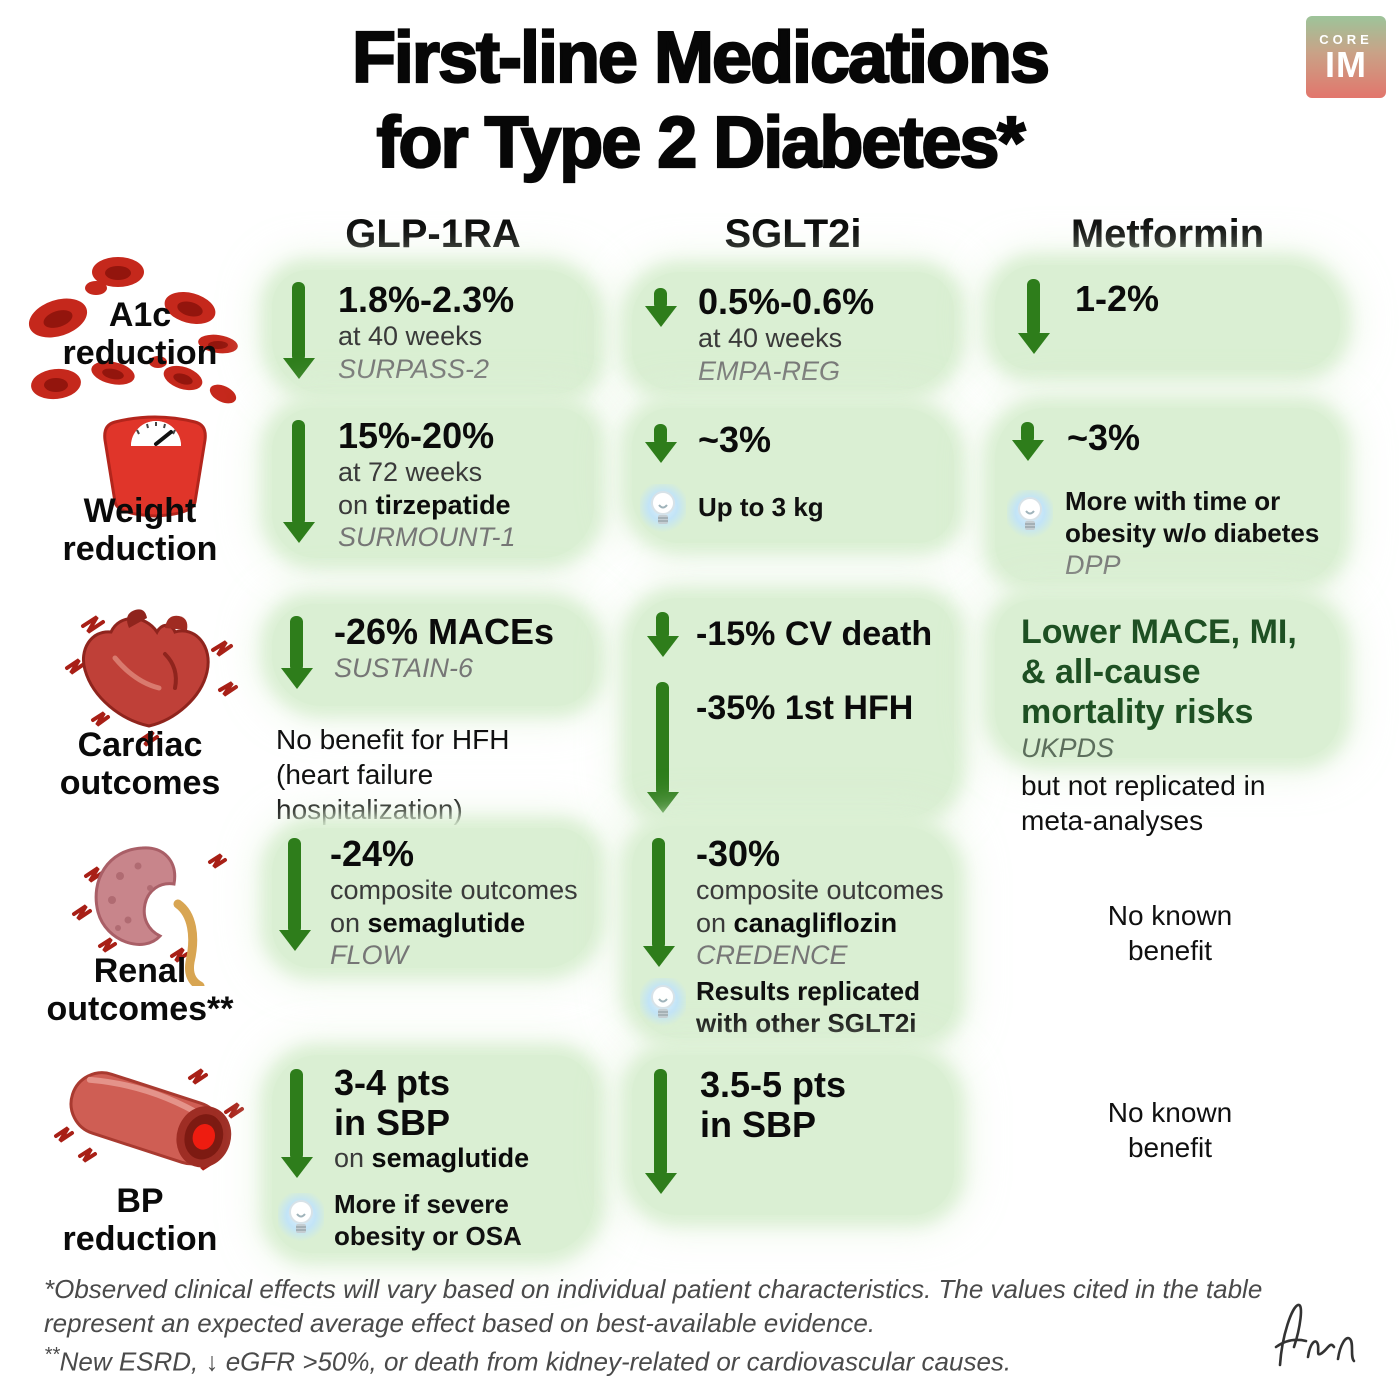 This screenshot has height=1400, width=1400. What do you see at coordinates (151, 678) in the screenshot?
I see `heart-icon` at bounding box center [151, 678].